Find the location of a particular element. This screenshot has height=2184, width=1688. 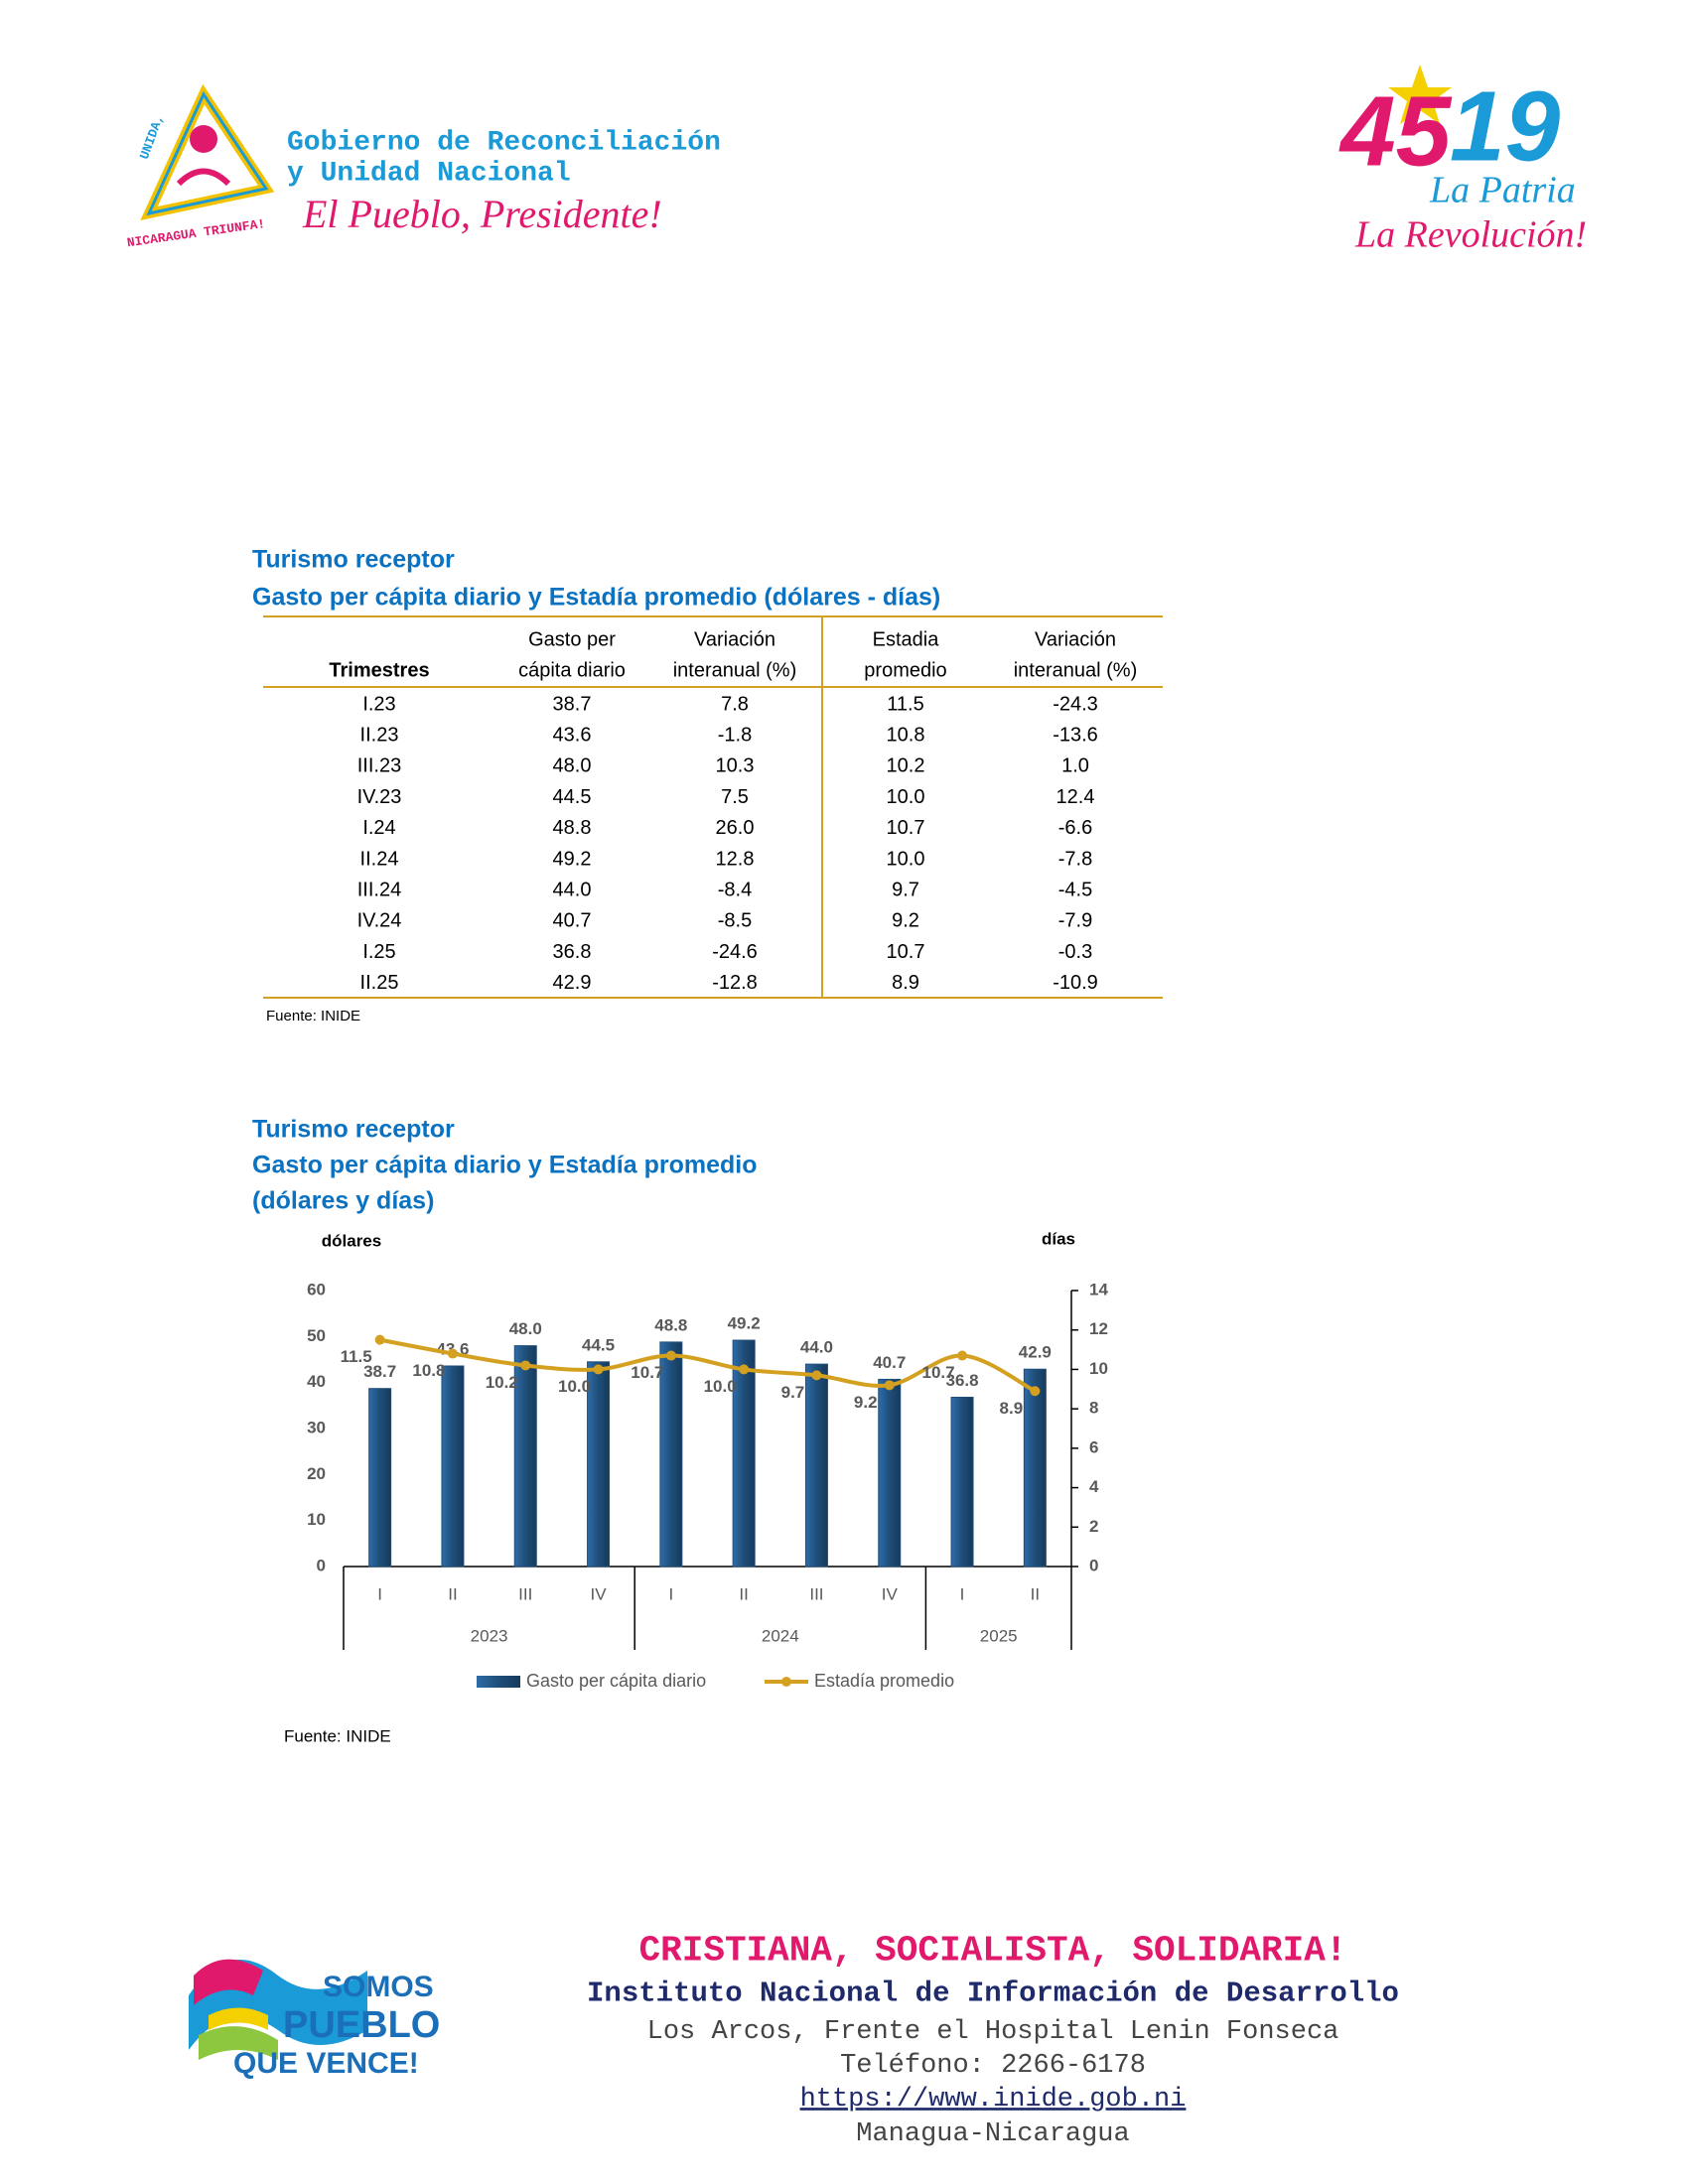

data-label: 10.7 is located at coordinates (938, 1372).